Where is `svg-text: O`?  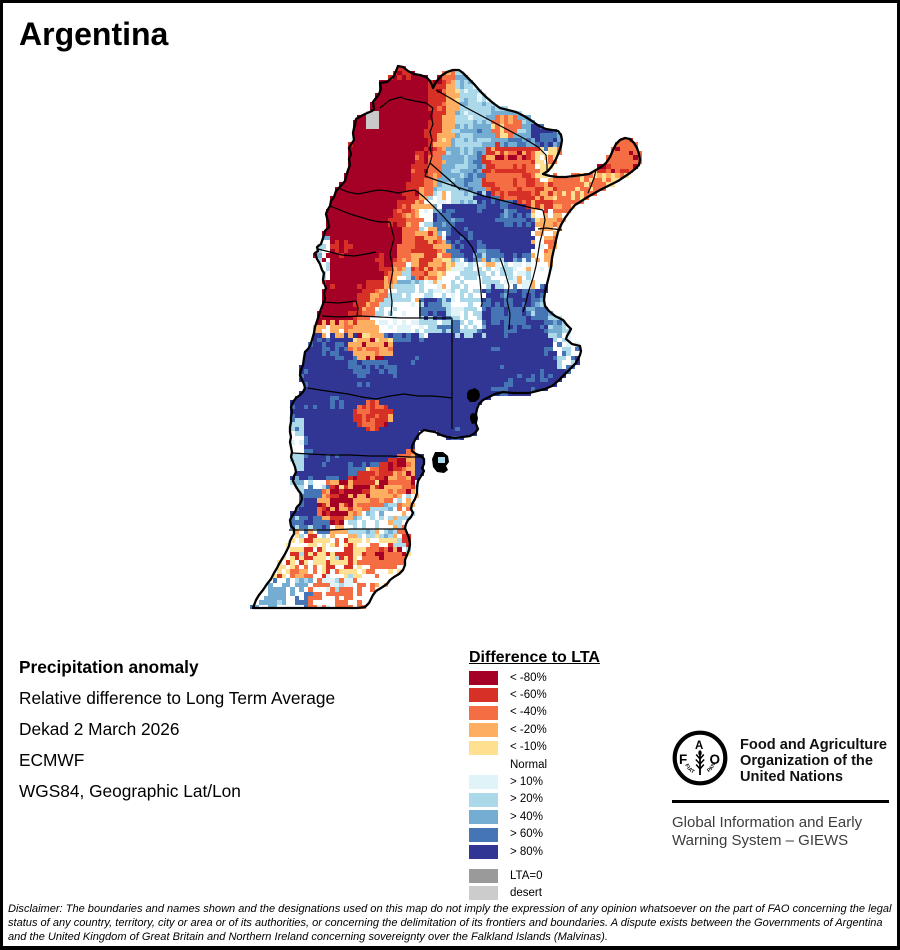 svg-text: O is located at coordinates (715, 759).